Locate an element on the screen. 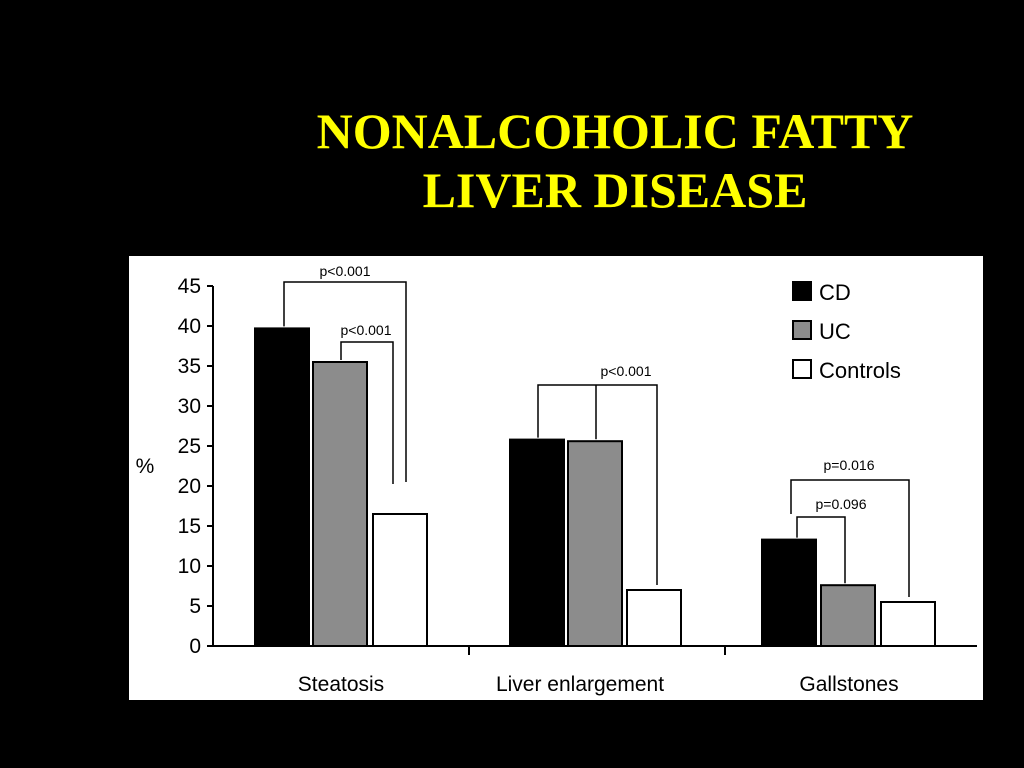 The width and height of the screenshot is (1024, 768). bar-controls-steatosis is located at coordinates (400, 580).